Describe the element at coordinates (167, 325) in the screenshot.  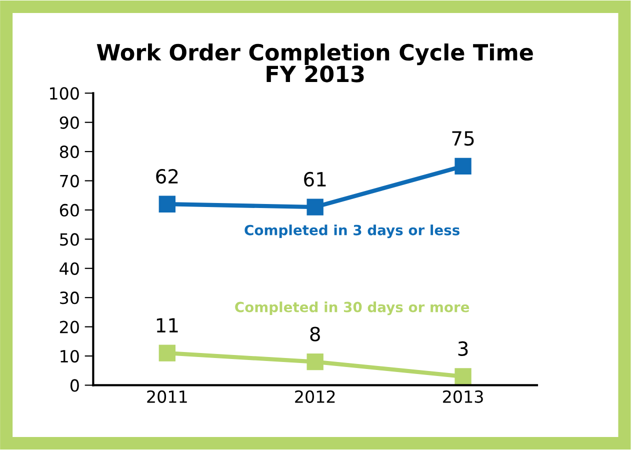
I see `data-label: 11` at that location.